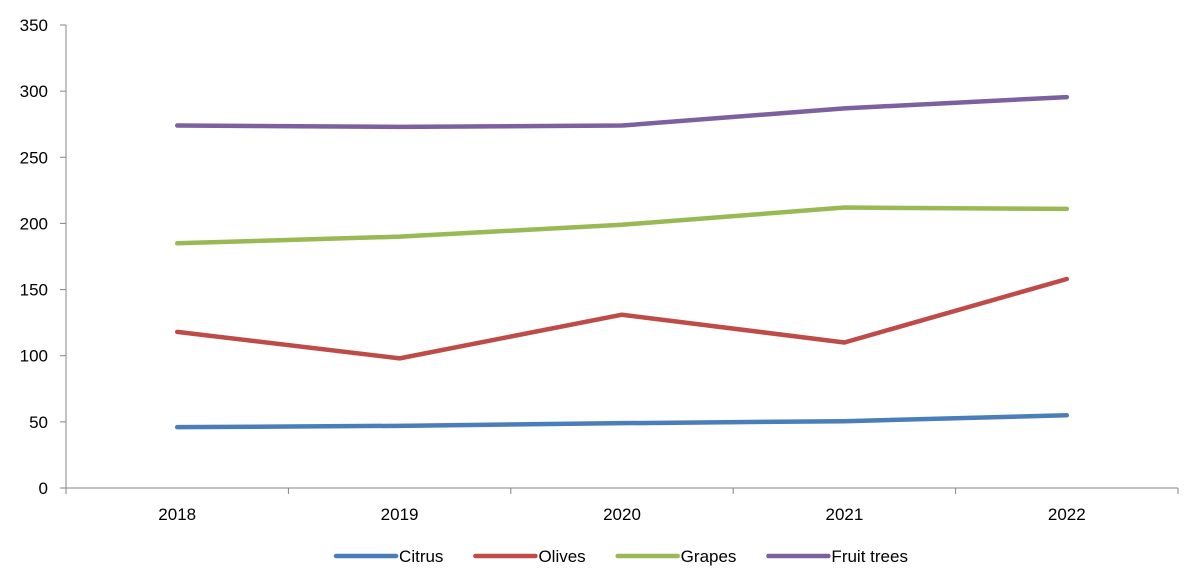 The image size is (1188, 575). I want to click on y-tick-label: 150, so click(34, 290).